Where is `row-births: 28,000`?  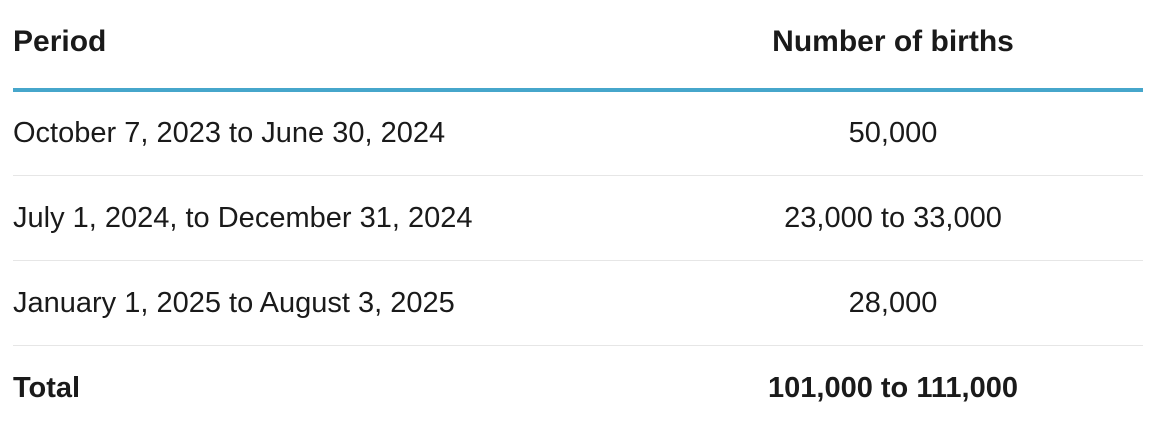 row-births: 28,000 is located at coordinates (893, 302).